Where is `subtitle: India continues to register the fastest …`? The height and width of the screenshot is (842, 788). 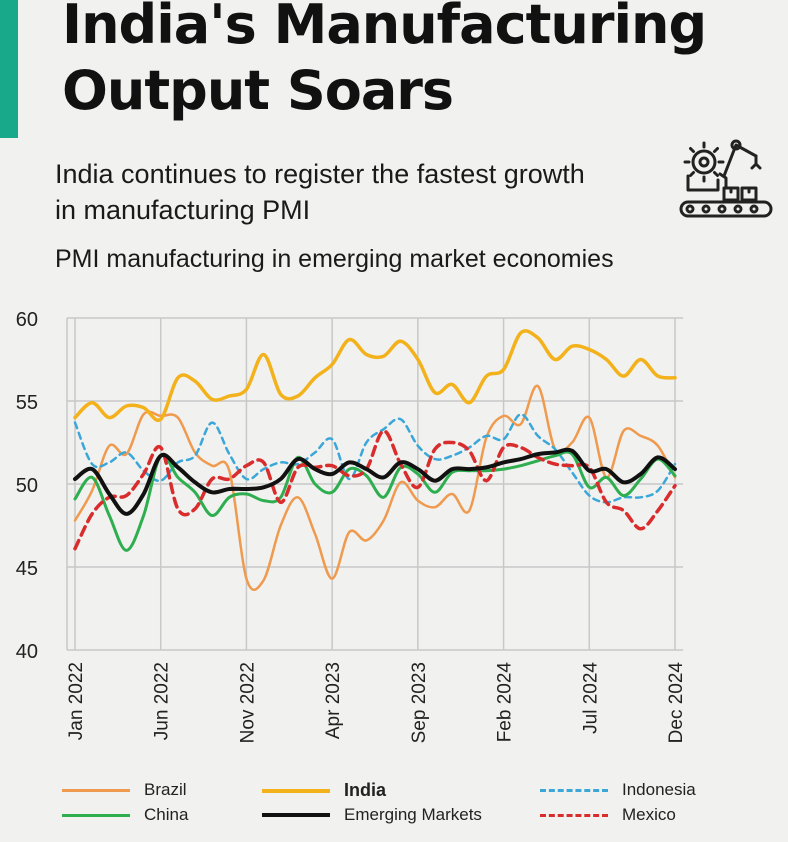
subtitle: India continues to register the fastest … is located at coordinates (365, 192).